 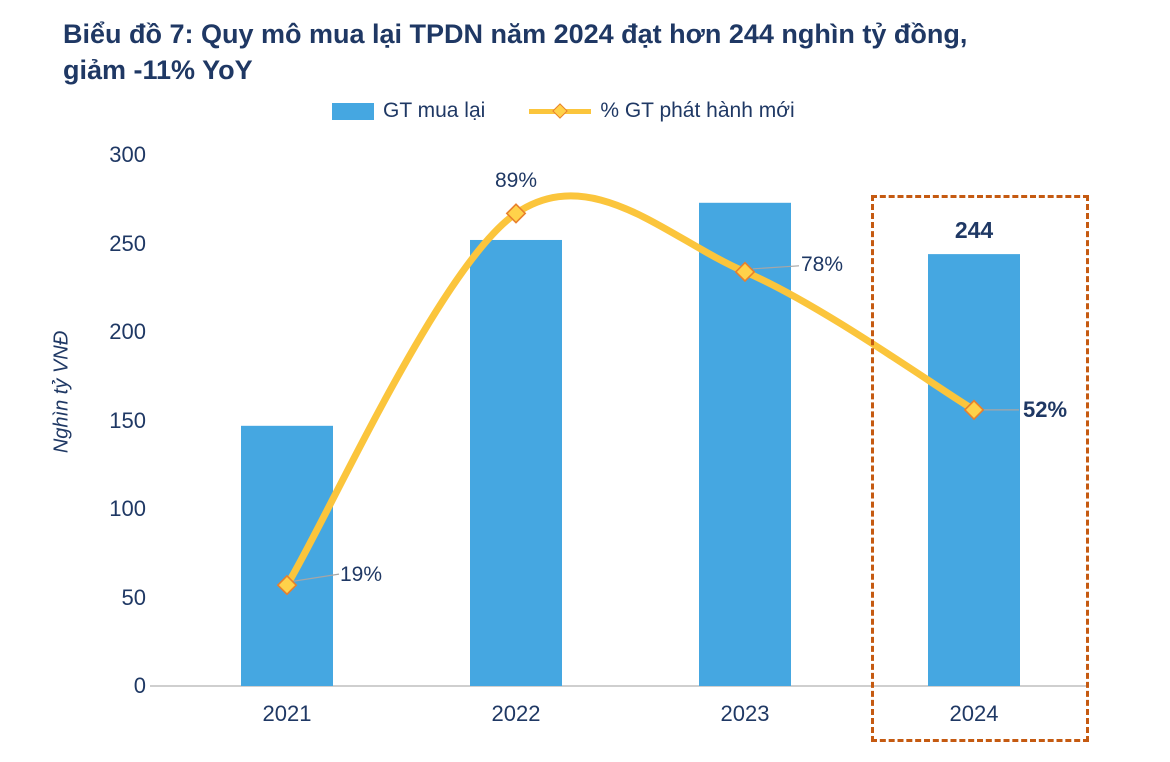 I want to click on y-tick-label: 100, so click(x=127, y=508).